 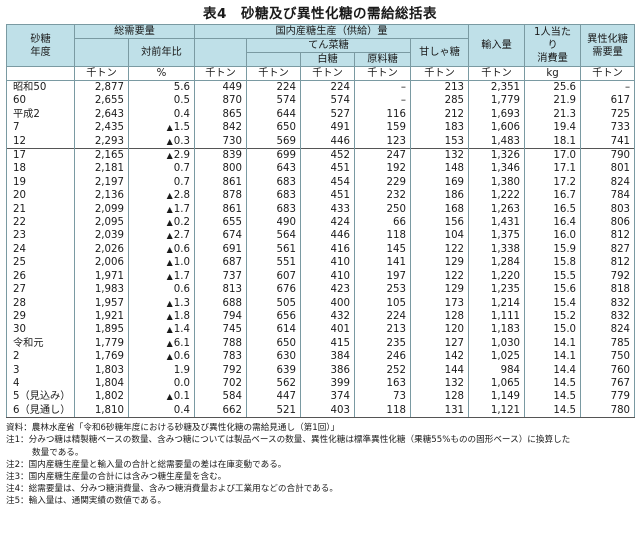 I want to click on beet-cell: 650, so click(x=273, y=128).